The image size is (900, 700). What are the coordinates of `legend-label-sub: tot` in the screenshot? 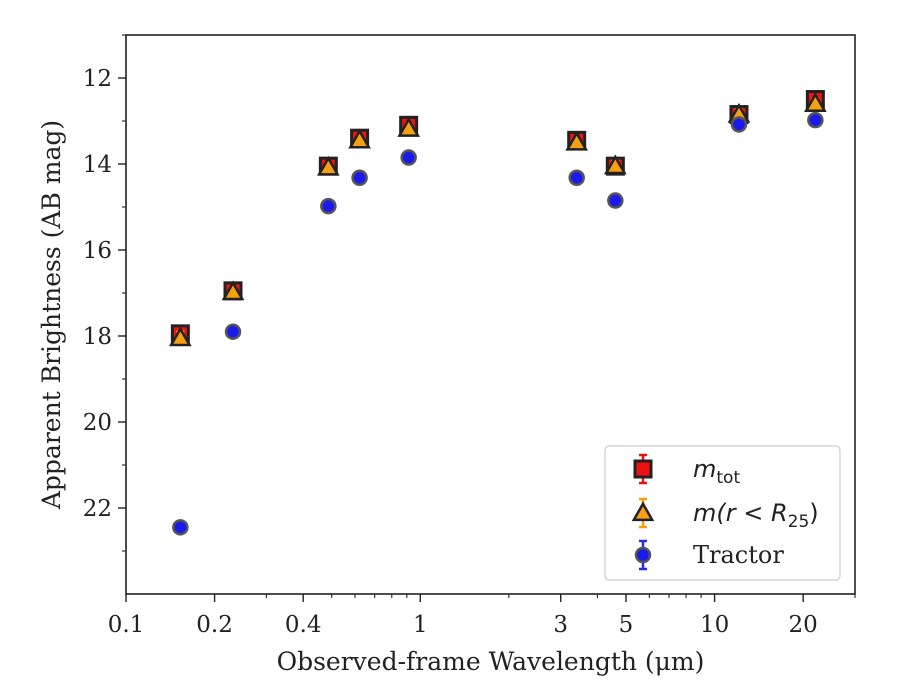 It's located at (728, 478).